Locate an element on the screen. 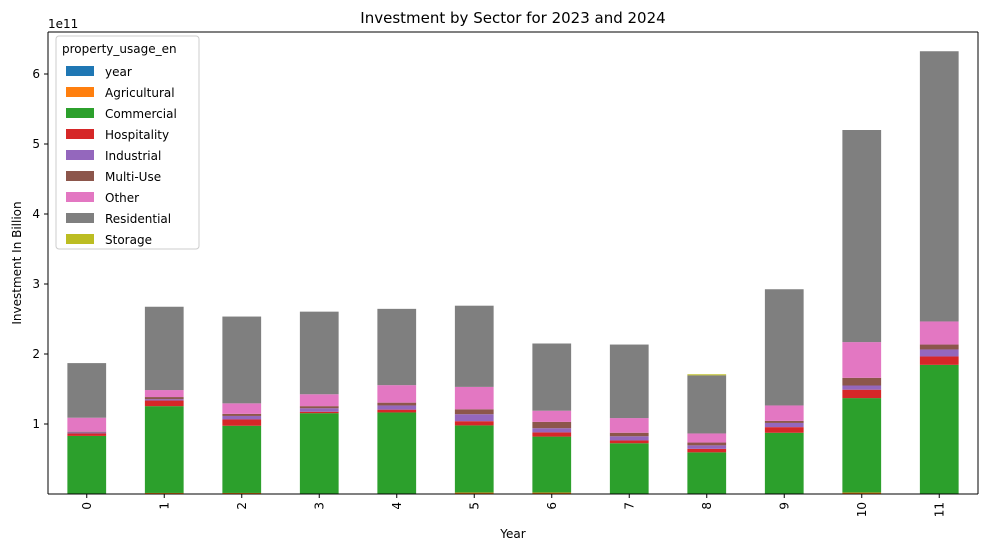 The image size is (988, 555). x-tick-label: 8 is located at coordinates (707, 506).